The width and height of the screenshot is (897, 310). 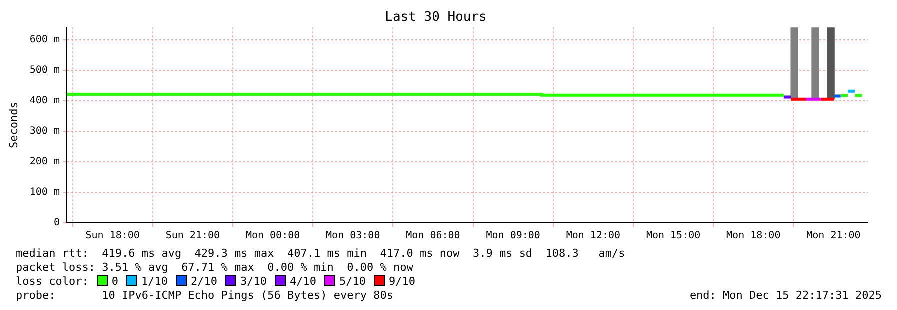 I want to click on y-tick-label: 300 m, so click(x=45, y=131).